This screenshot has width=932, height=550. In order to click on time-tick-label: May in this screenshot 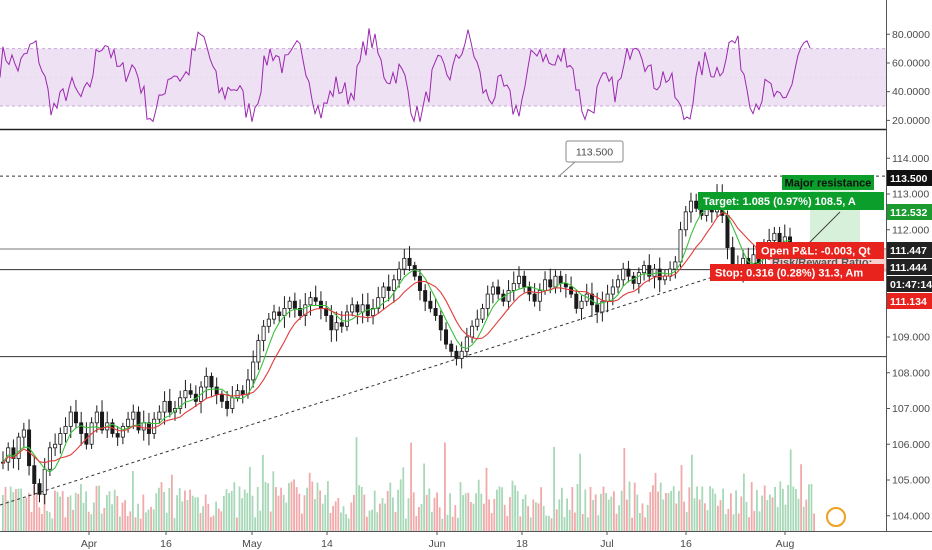, I will do `click(252, 544)`.